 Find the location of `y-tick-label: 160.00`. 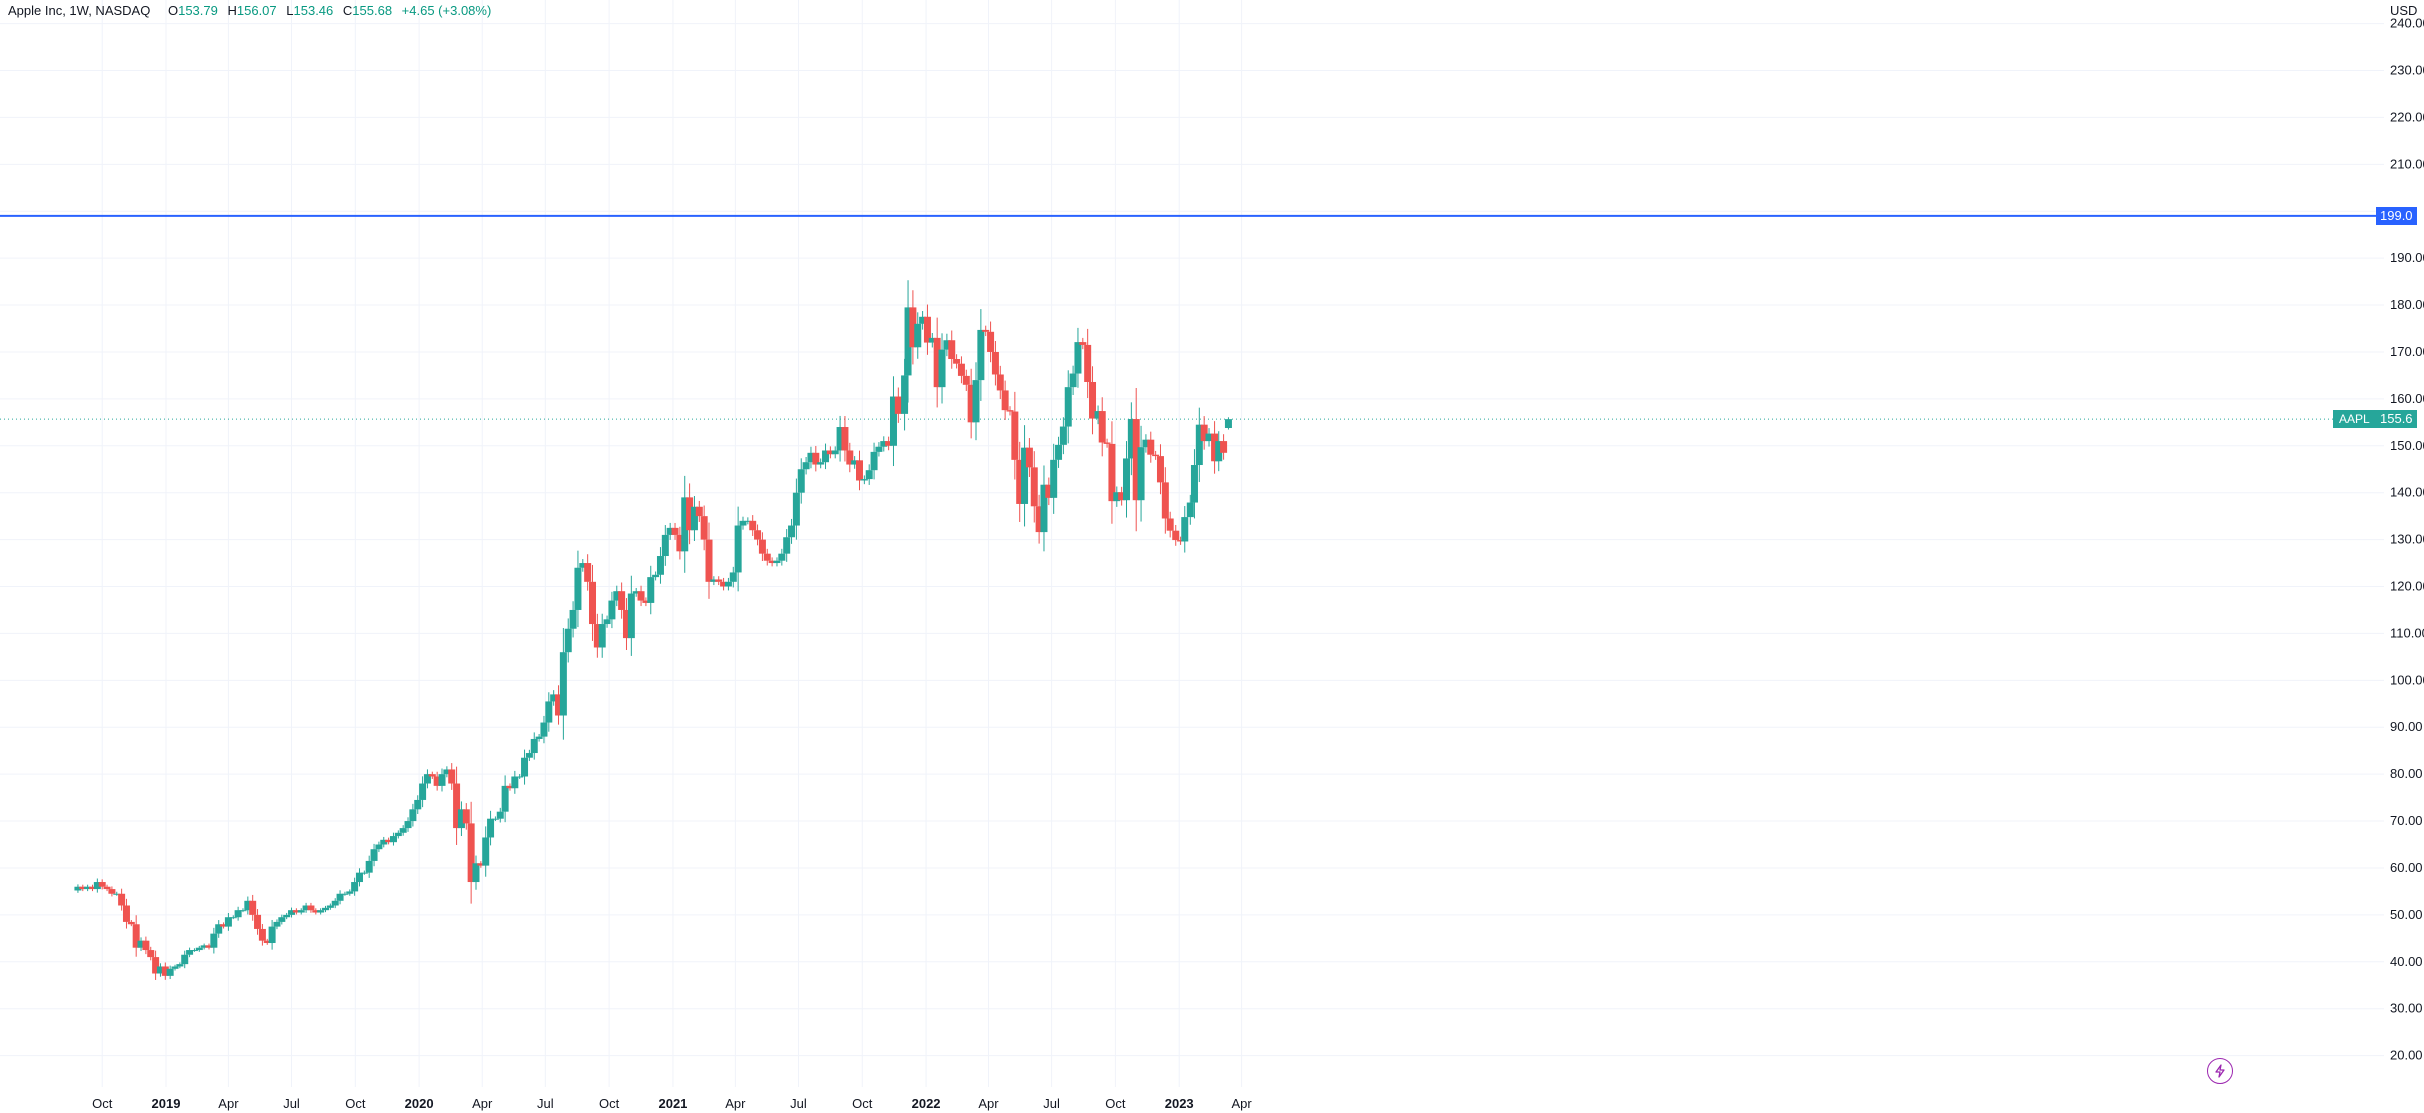

y-tick-label: 160.00 is located at coordinates (2407, 398).